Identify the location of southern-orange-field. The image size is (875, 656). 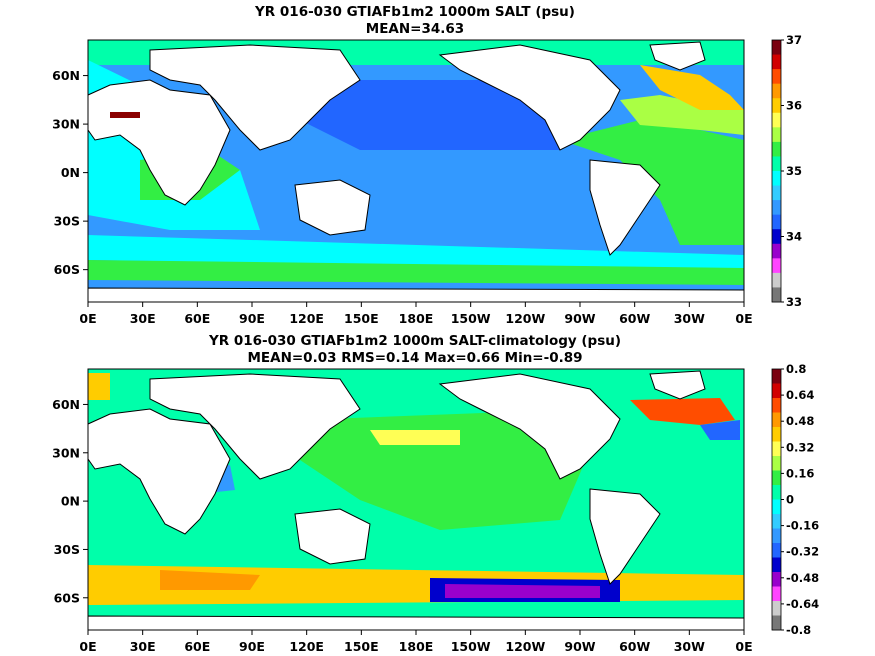
(210, 580).